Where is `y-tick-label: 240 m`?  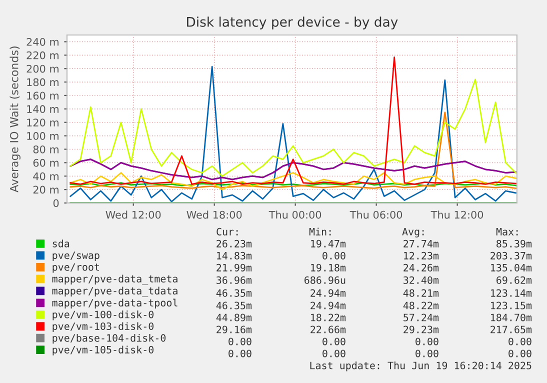 y-tick-label: 240 m is located at coordinates (42, 42).